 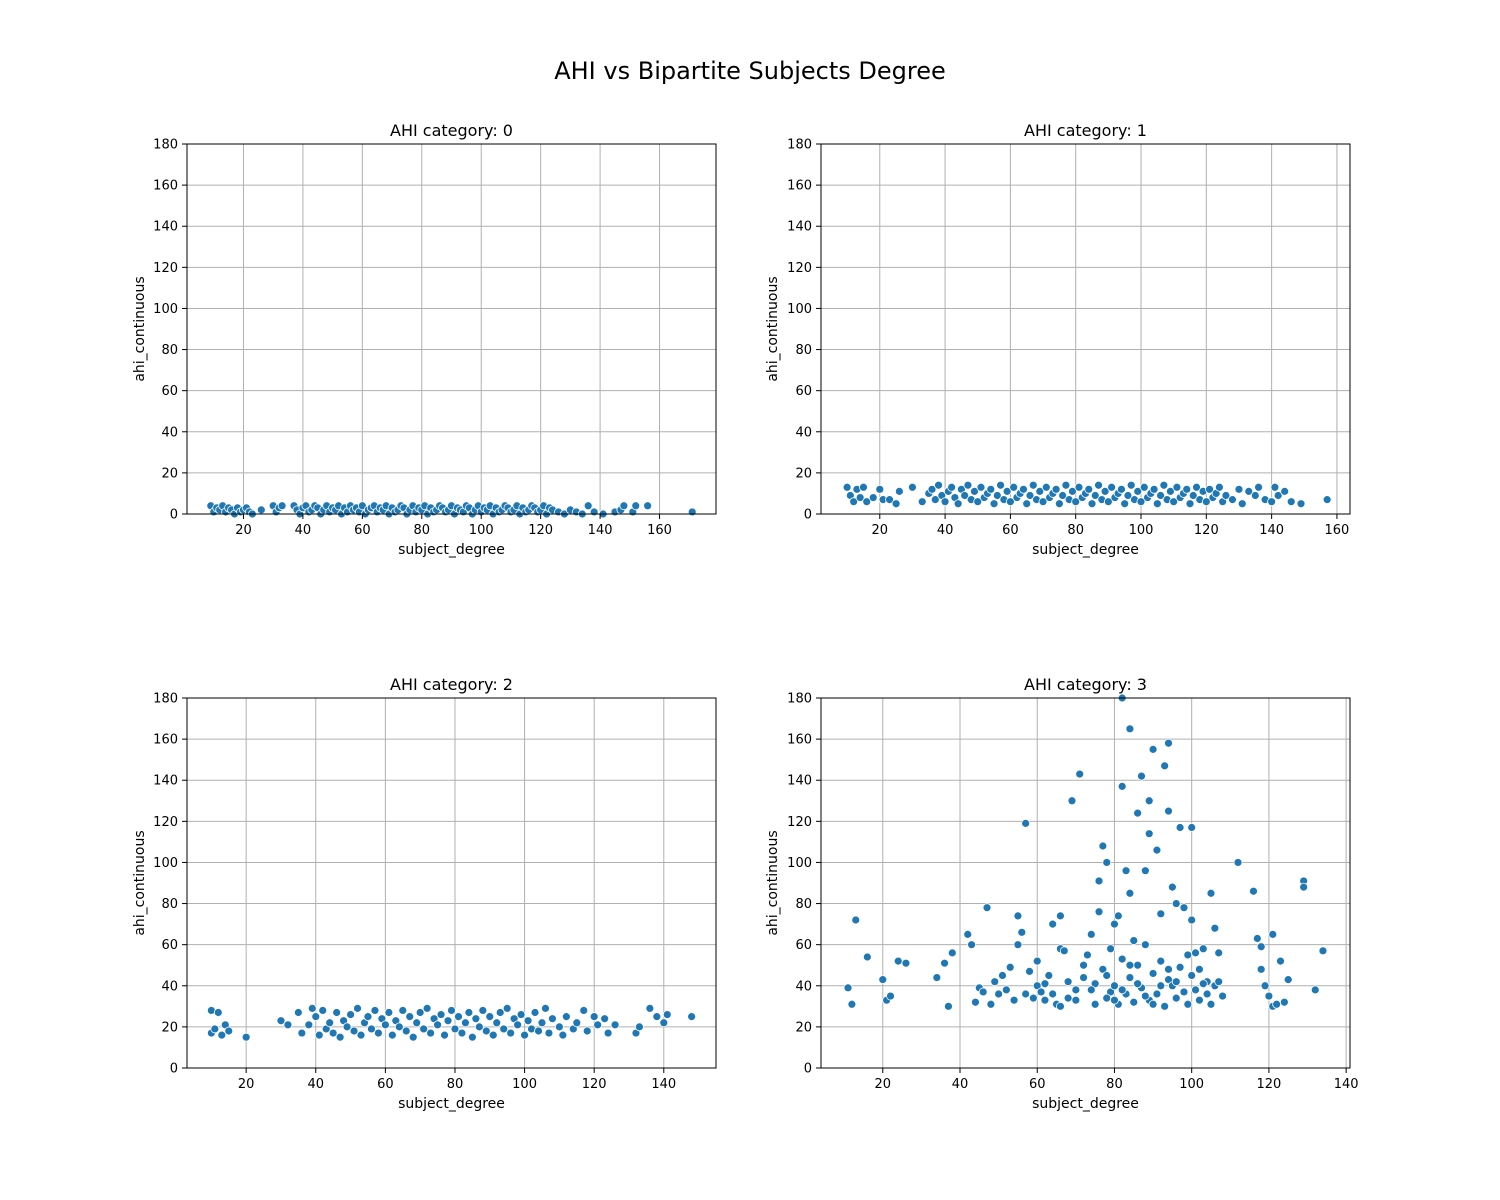 What do you see at coordinates (799, 781) in the screenshot?
I see `y-tick-label: 140` at bounding box center [799, 781].